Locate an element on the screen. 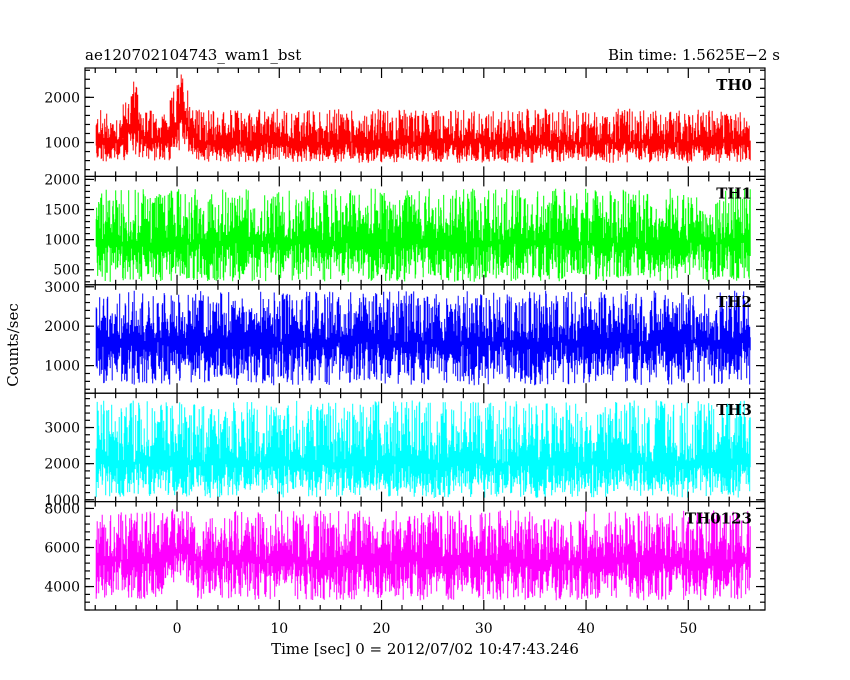  x-tick-label: 30 is located at coordinates (484, 629).